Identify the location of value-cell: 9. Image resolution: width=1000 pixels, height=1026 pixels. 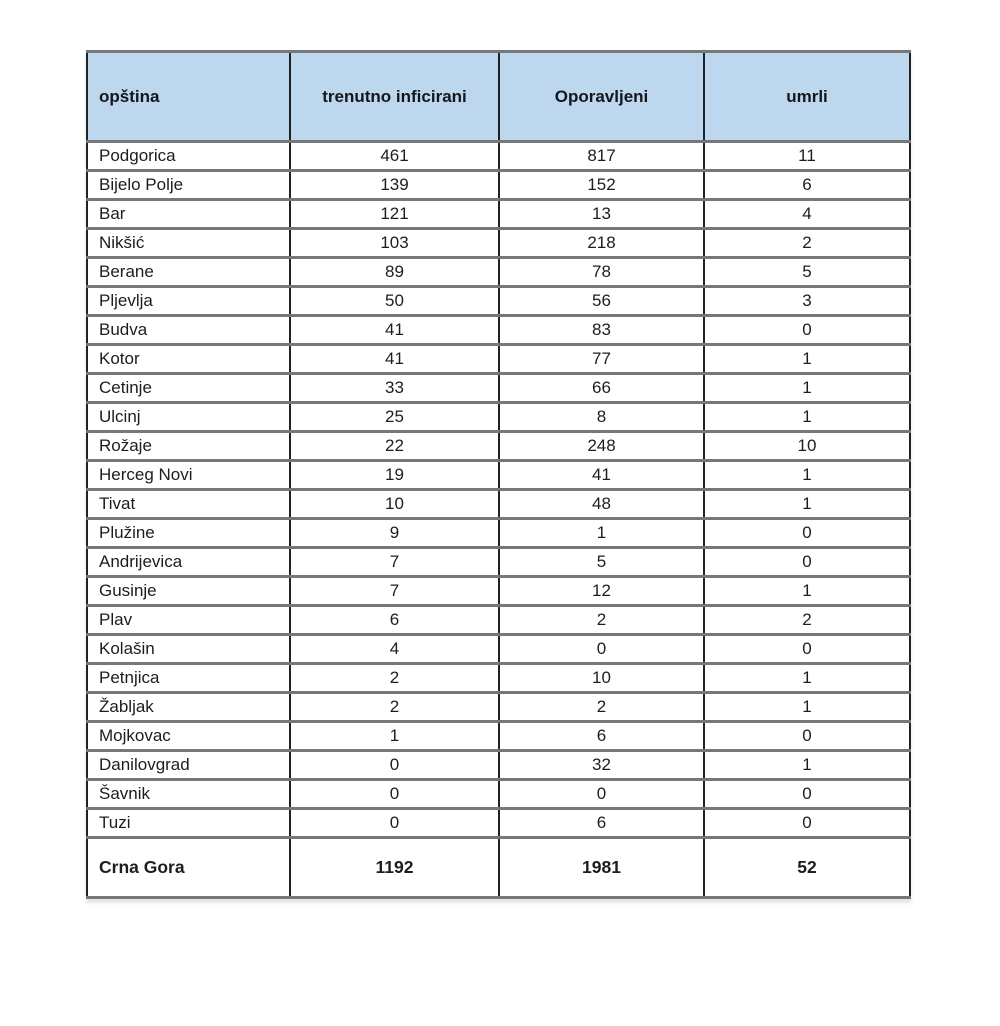
(394, 533).